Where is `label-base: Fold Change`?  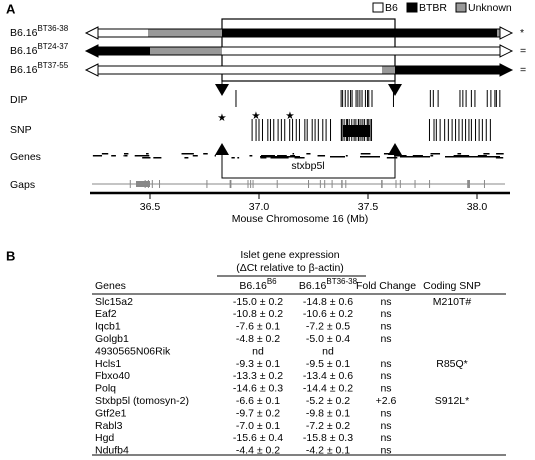
label-base: Fold Change is located at coordinates (386, 286).